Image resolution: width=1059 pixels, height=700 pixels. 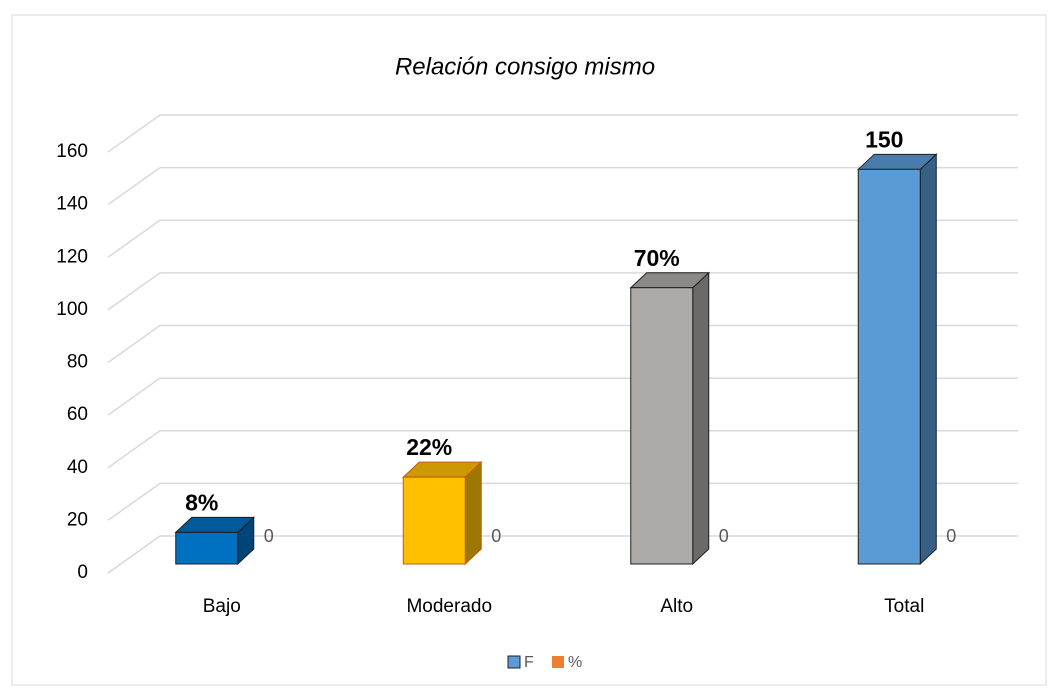 I want to click on data-label: 150, so click(x=884, y=139).